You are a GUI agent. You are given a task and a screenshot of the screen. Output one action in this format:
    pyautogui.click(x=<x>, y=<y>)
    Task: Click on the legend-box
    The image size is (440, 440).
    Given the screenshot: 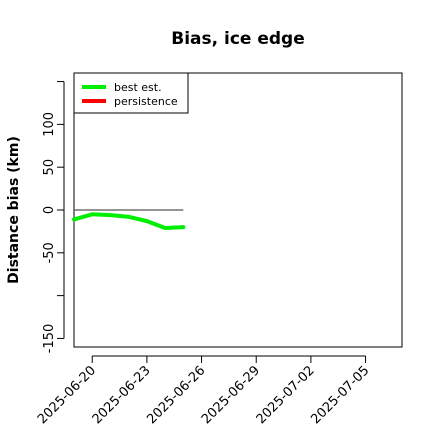 What is the action you would take?
    pyautogui.click(x=131, y=93)
    